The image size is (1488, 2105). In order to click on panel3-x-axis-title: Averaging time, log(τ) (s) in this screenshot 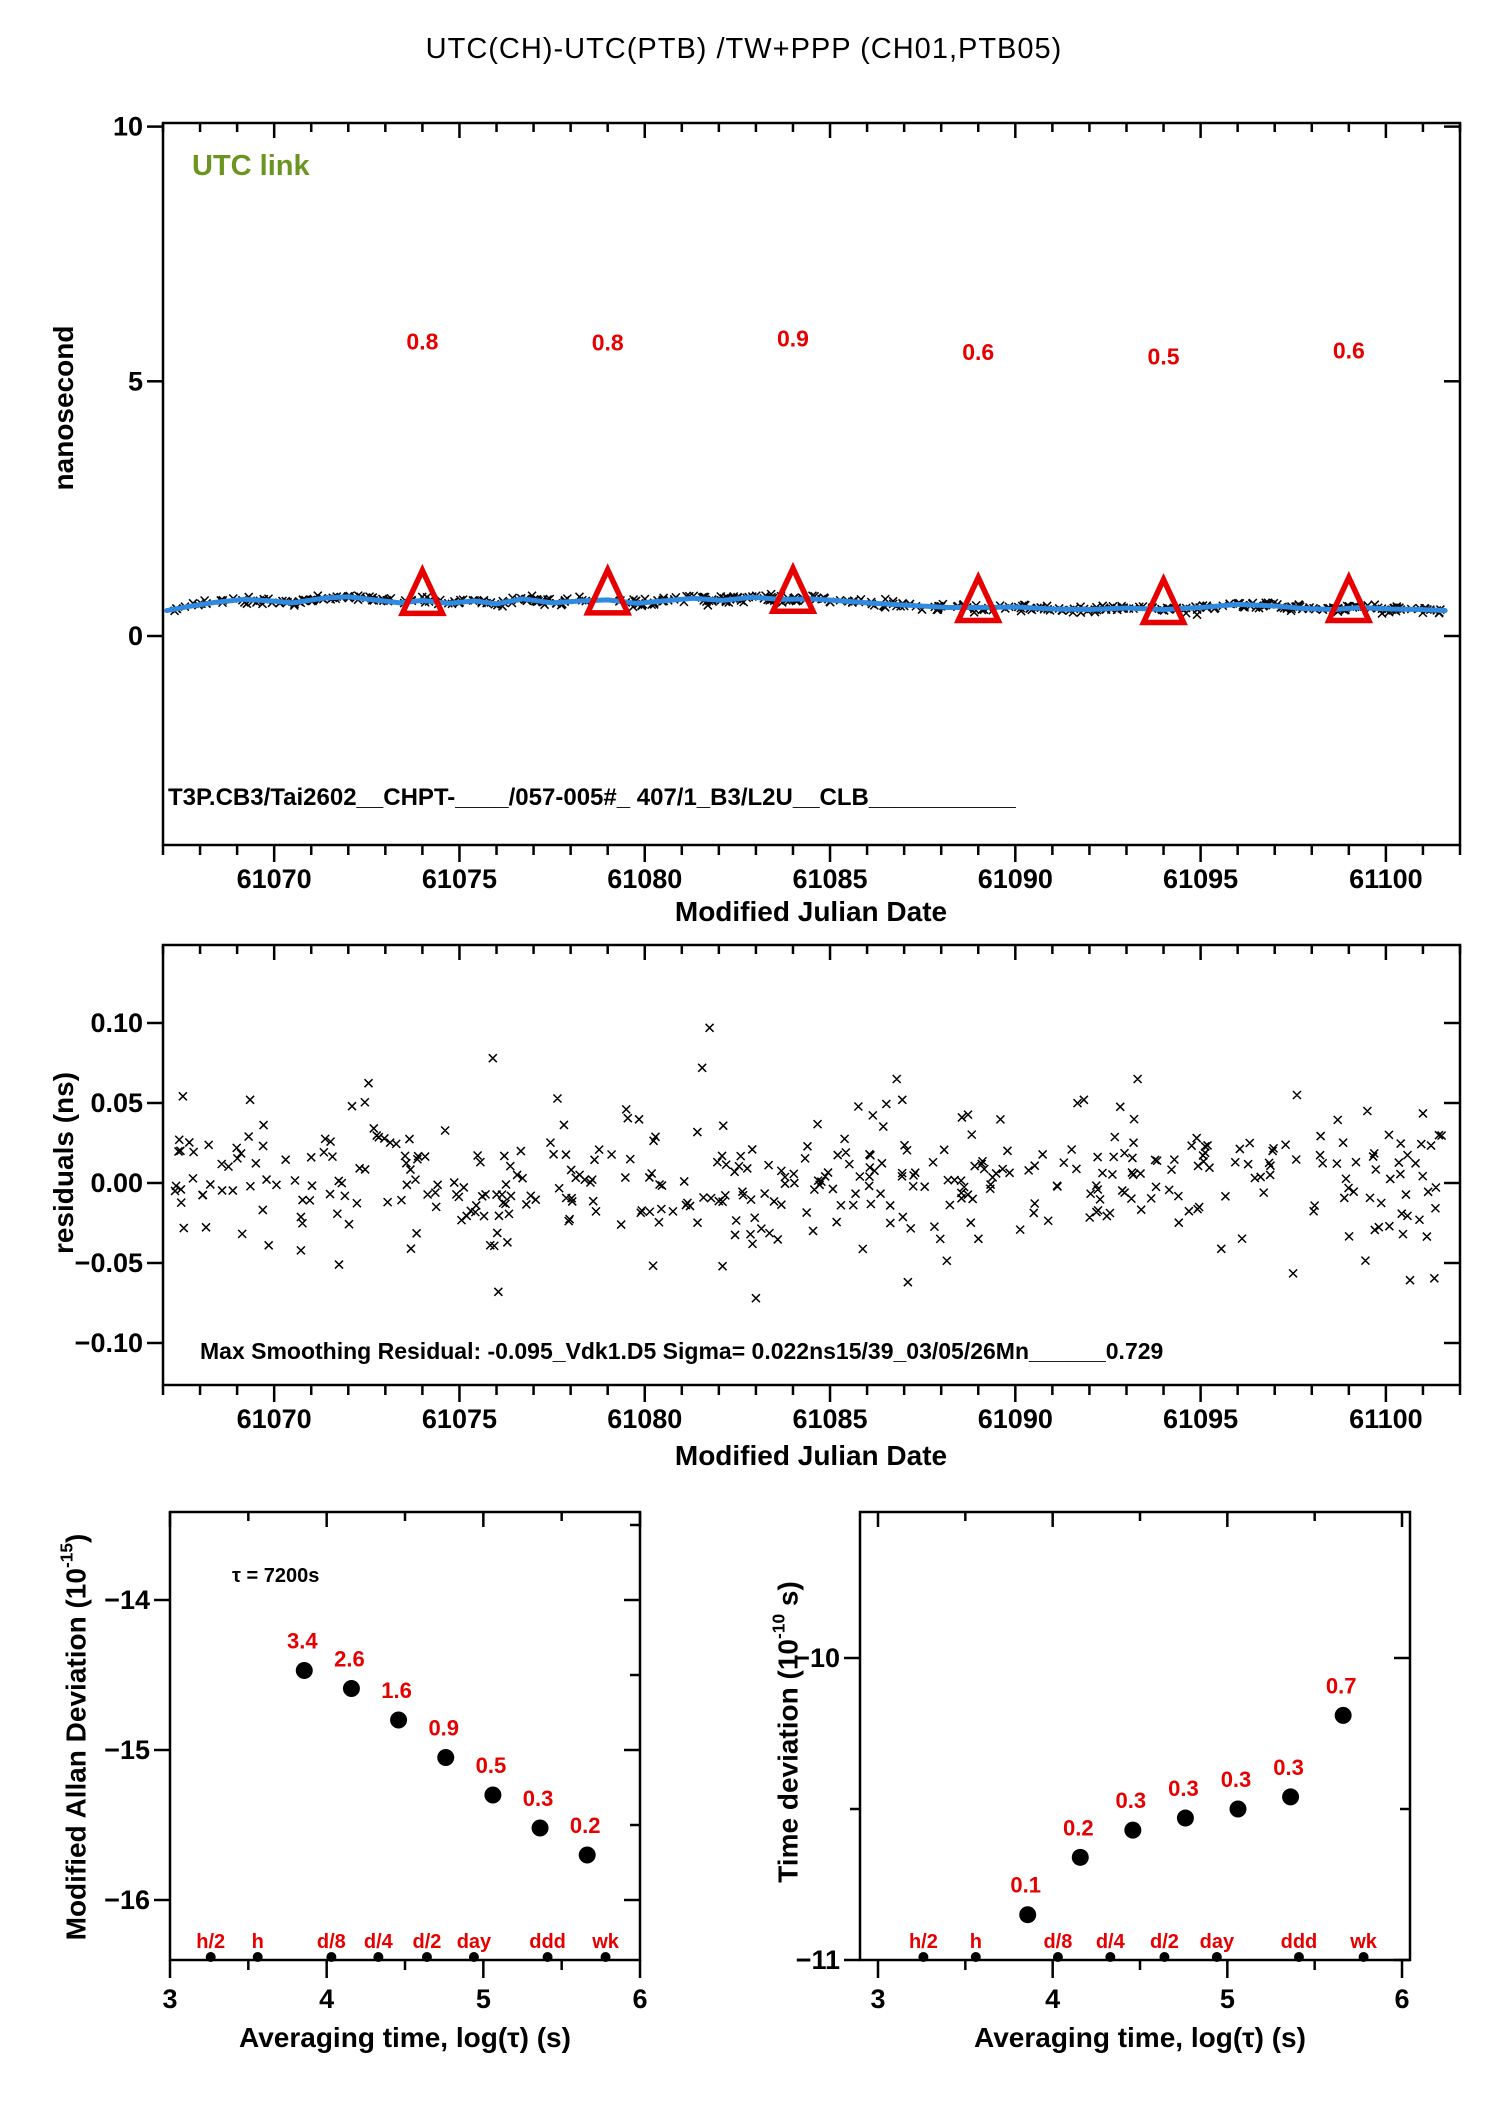, I will do `click(405, 2037)`.